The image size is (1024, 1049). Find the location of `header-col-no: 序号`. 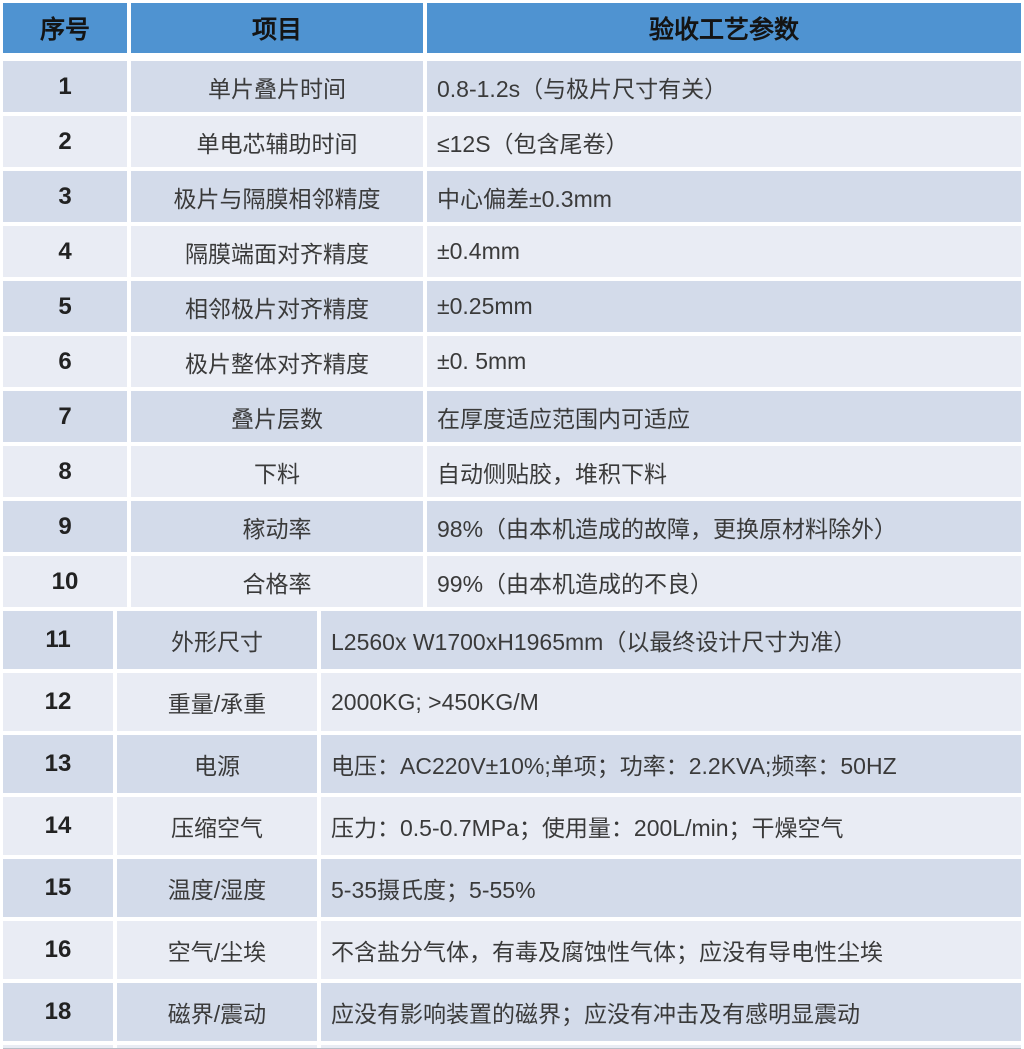

header-col-no: 序号 is located at coordinates (65, 28).